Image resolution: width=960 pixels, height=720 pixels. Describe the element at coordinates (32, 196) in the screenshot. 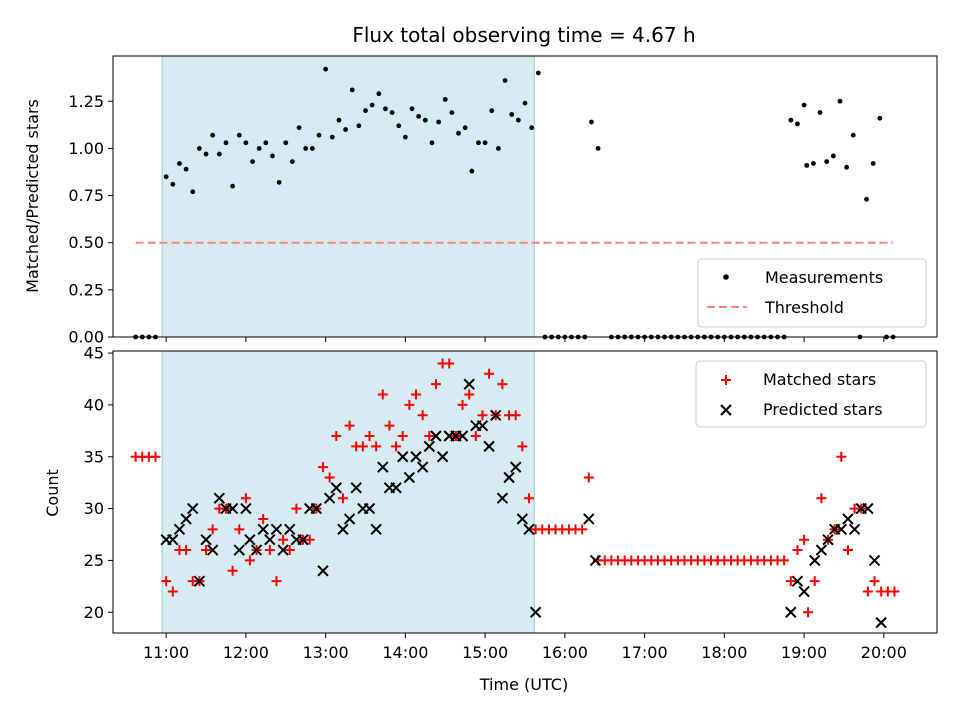

I see `top-y-axis-label: Matched/Predicted stars` at that location.